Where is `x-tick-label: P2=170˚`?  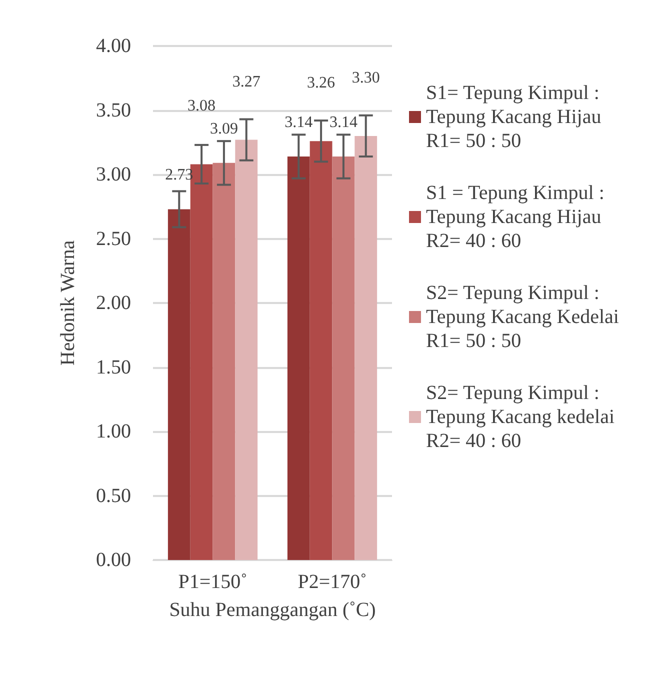 x-tick-label: P2=170˚ is located at coordinates (332, 582).